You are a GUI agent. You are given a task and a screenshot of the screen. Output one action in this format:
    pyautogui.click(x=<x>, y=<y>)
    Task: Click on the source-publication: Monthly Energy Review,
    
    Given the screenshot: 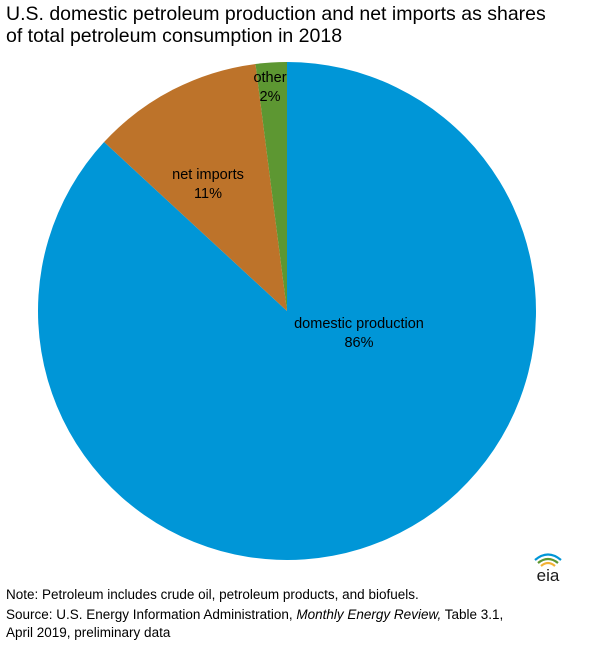 What is the action you would take?
    pyautogui.click(x=369, y=614)
    